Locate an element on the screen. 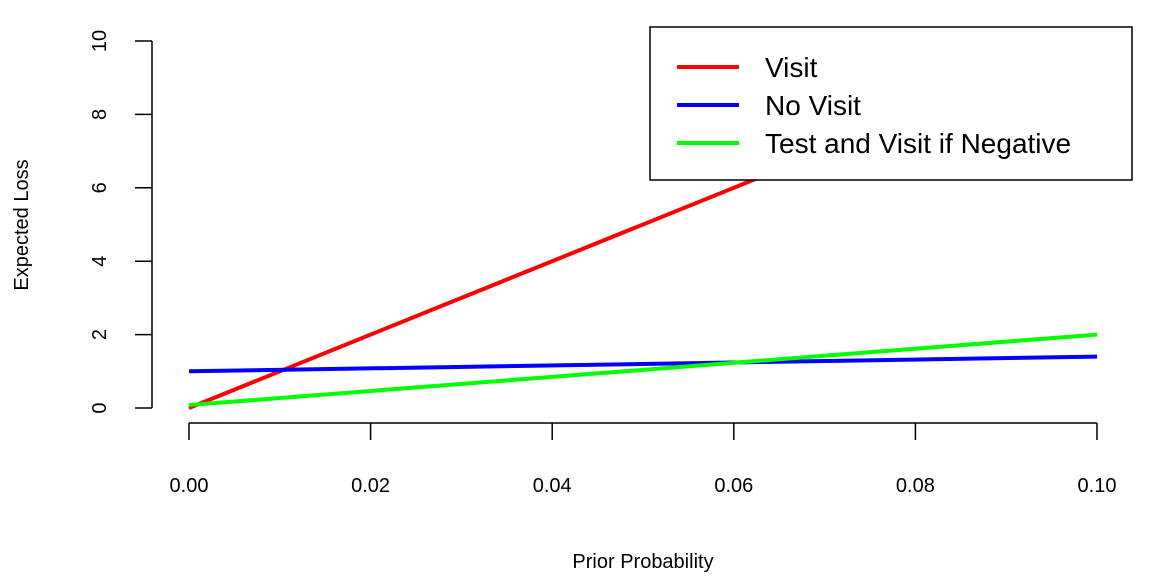 Image resolution: width=1152 pixels, height=576 pixels. legend-label-no-visit: No Visit is located at coordinates (813, 105).